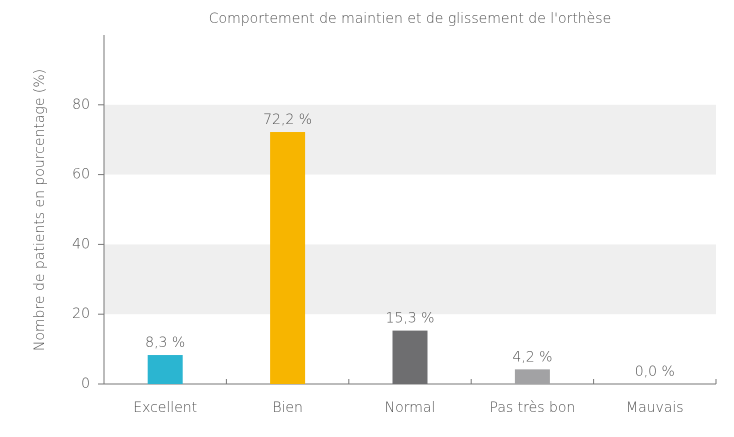 The height and width of the screenshot is (437, 734). What do you see at coordinates (410, 408) in the screenshot?
I see `x-tick-label: Normal` at bounding box center [410, 408].